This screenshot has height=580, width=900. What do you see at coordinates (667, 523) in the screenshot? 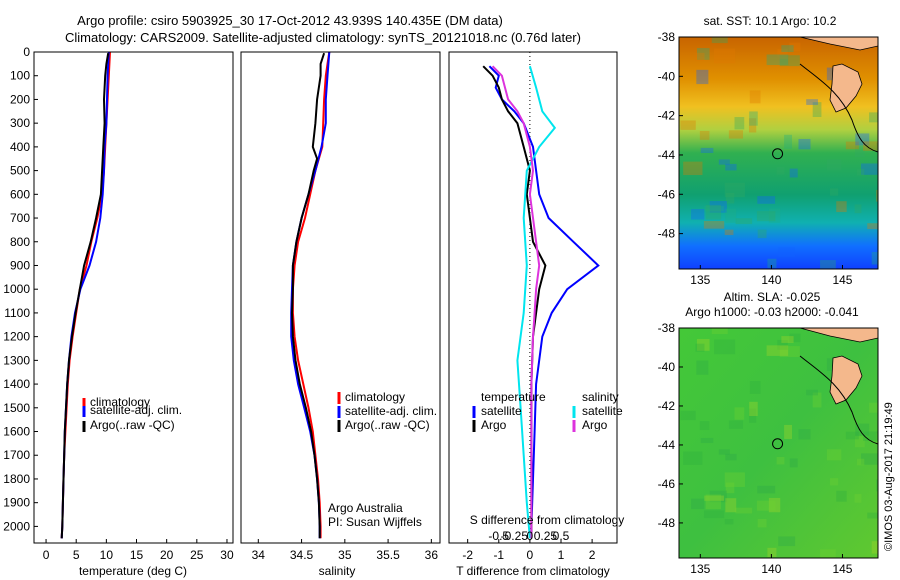
I see `lat-tick-label: -48` at bounding box center [667, 523].